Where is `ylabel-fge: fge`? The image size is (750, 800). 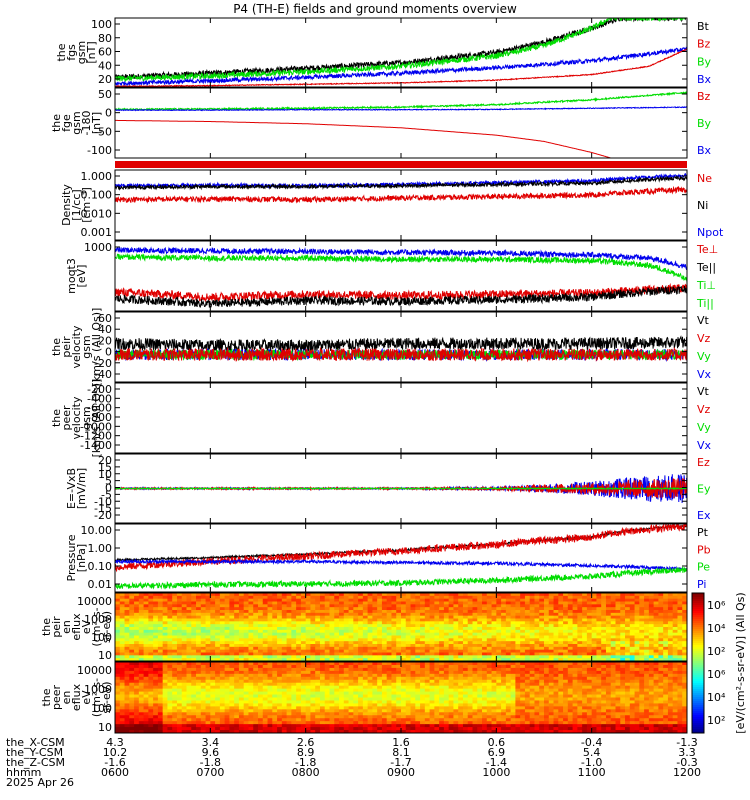
ylabel-fge: fge is located at coordinates (66, 123).